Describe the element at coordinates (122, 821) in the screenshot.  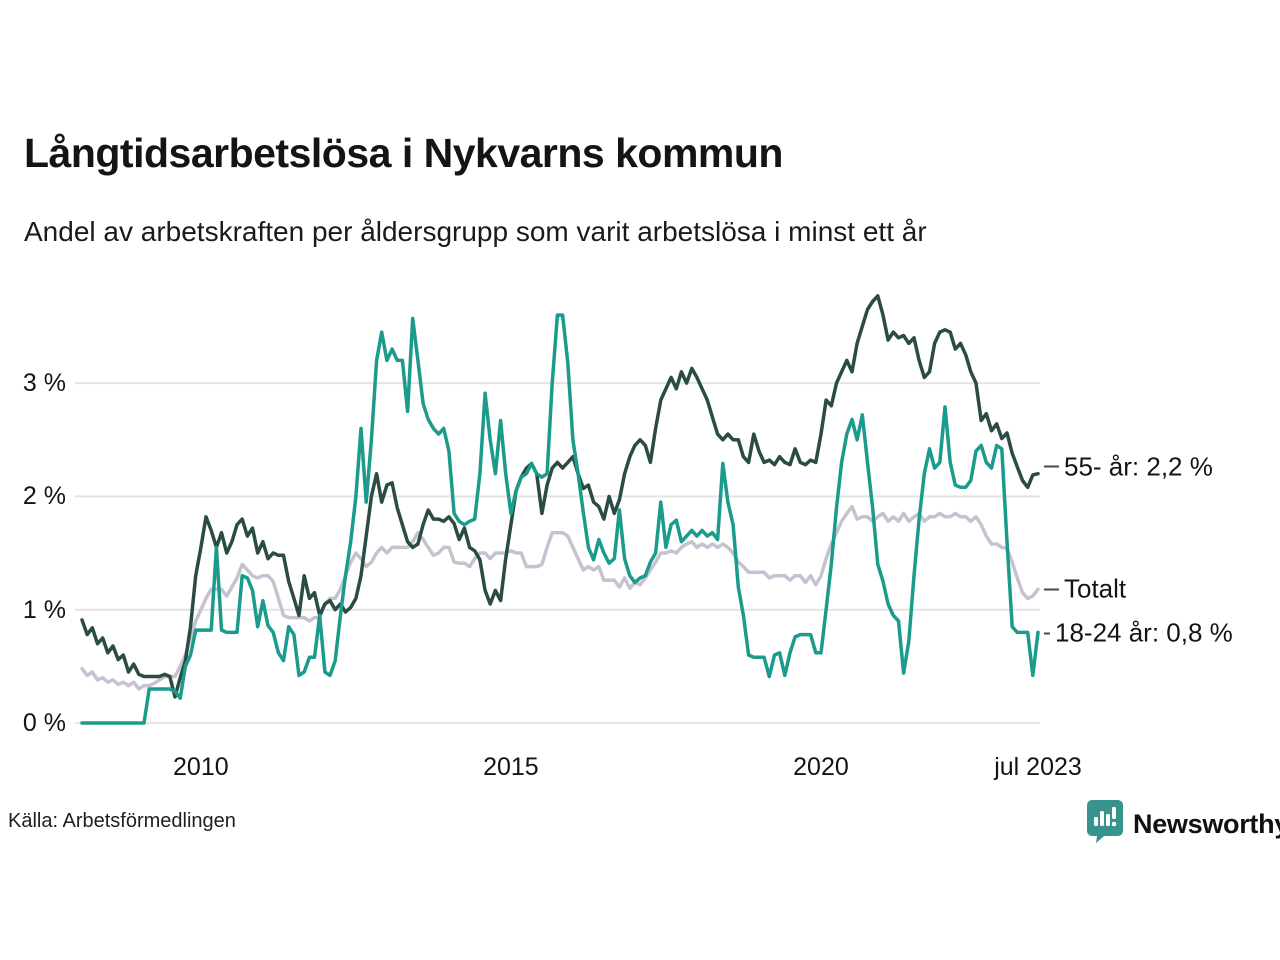
I see `source-note: Källa: Arbetsförmedlingen` at that location.